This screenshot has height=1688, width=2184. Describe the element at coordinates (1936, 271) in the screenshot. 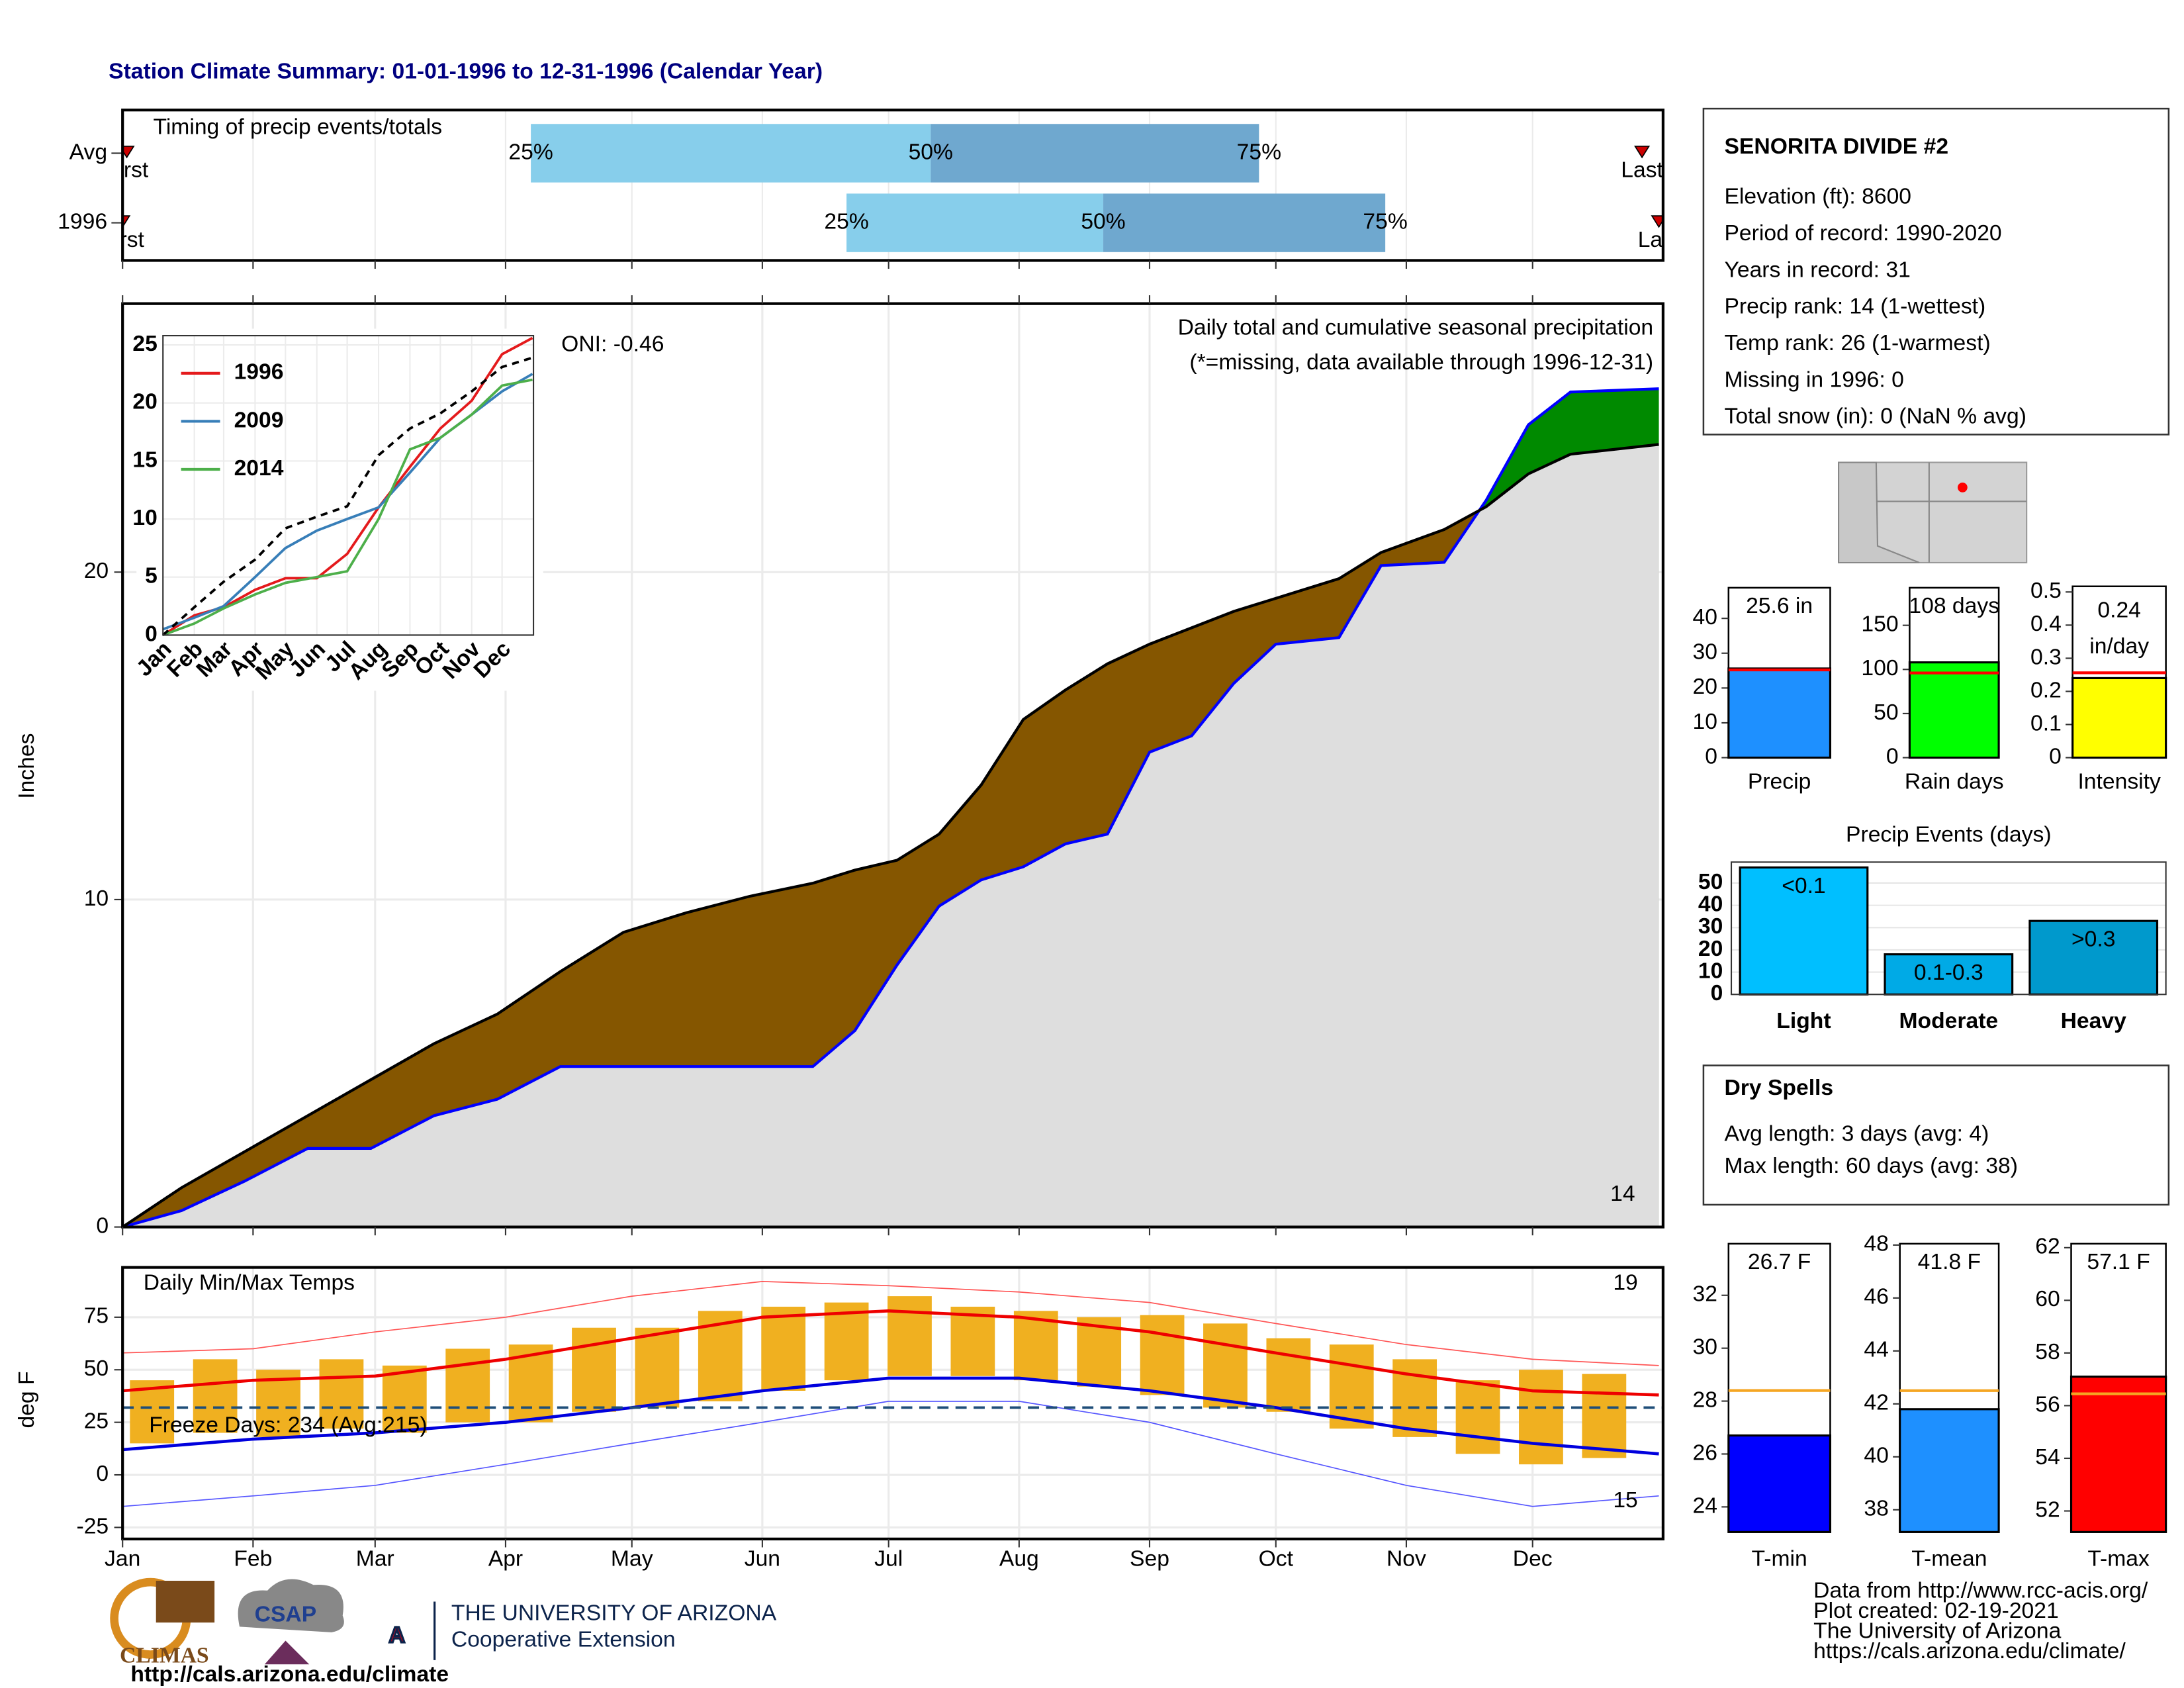

I see `station-box` at that location.